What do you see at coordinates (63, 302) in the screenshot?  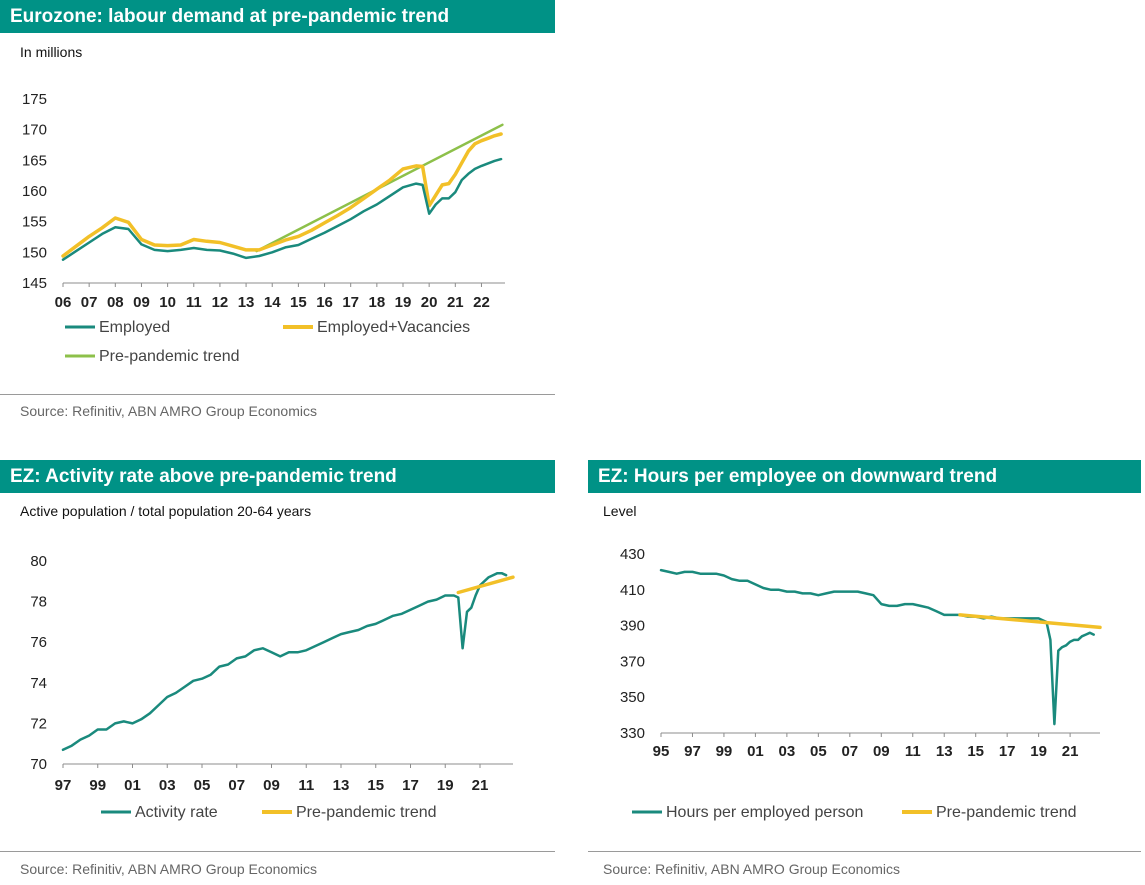 I see `x-tick-label: 06` at bounding box center [63, 302].